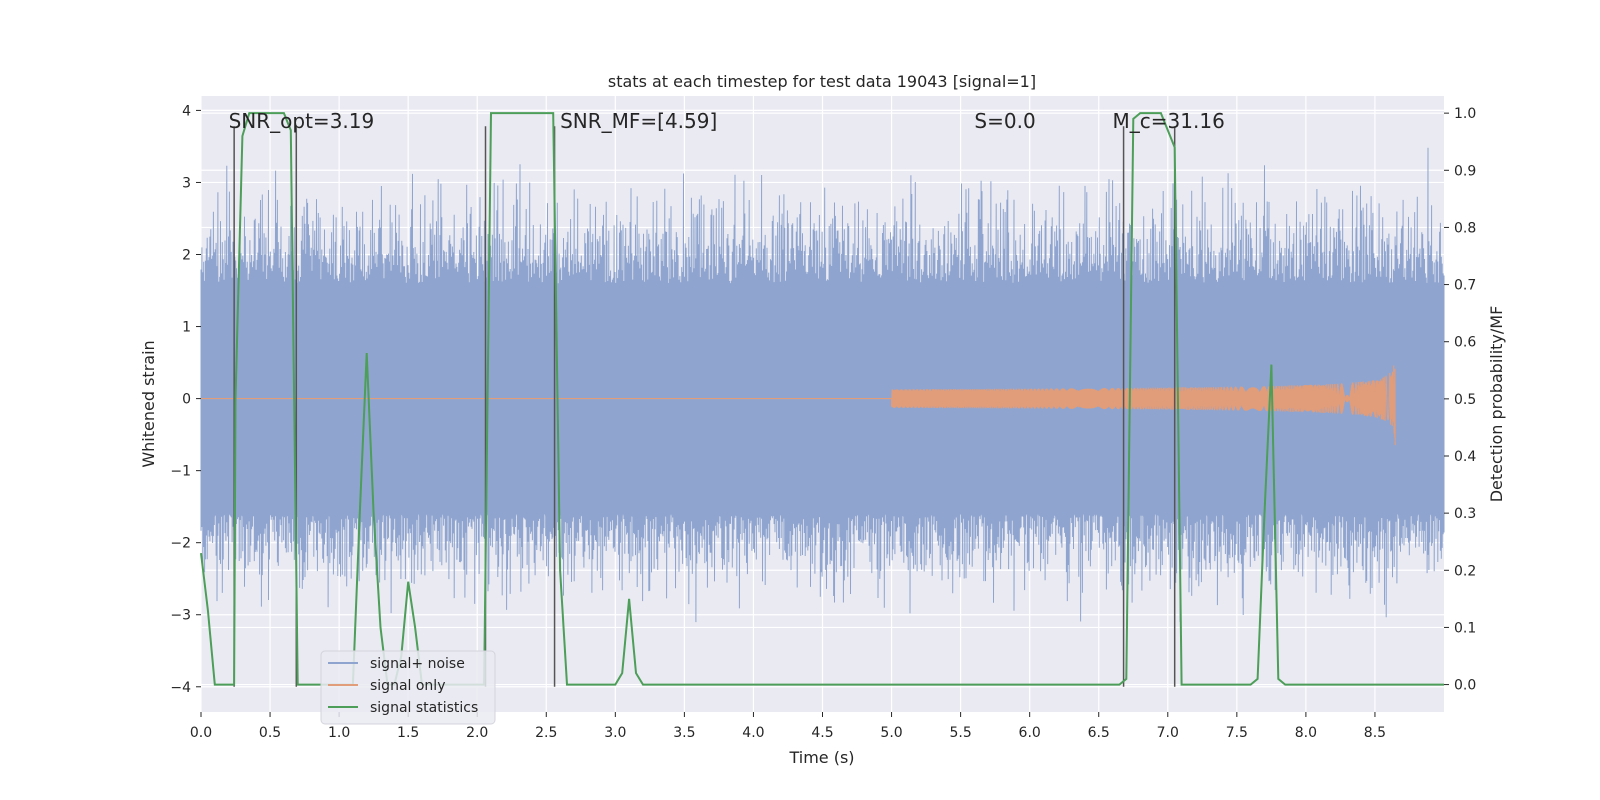 The height and width of the screenshot is (800, 1600). I want to click on annotations: SNR_opt=3.19 SNR_MF=[4.59] S=0.0 M_c=31.16, so click(727, 121).